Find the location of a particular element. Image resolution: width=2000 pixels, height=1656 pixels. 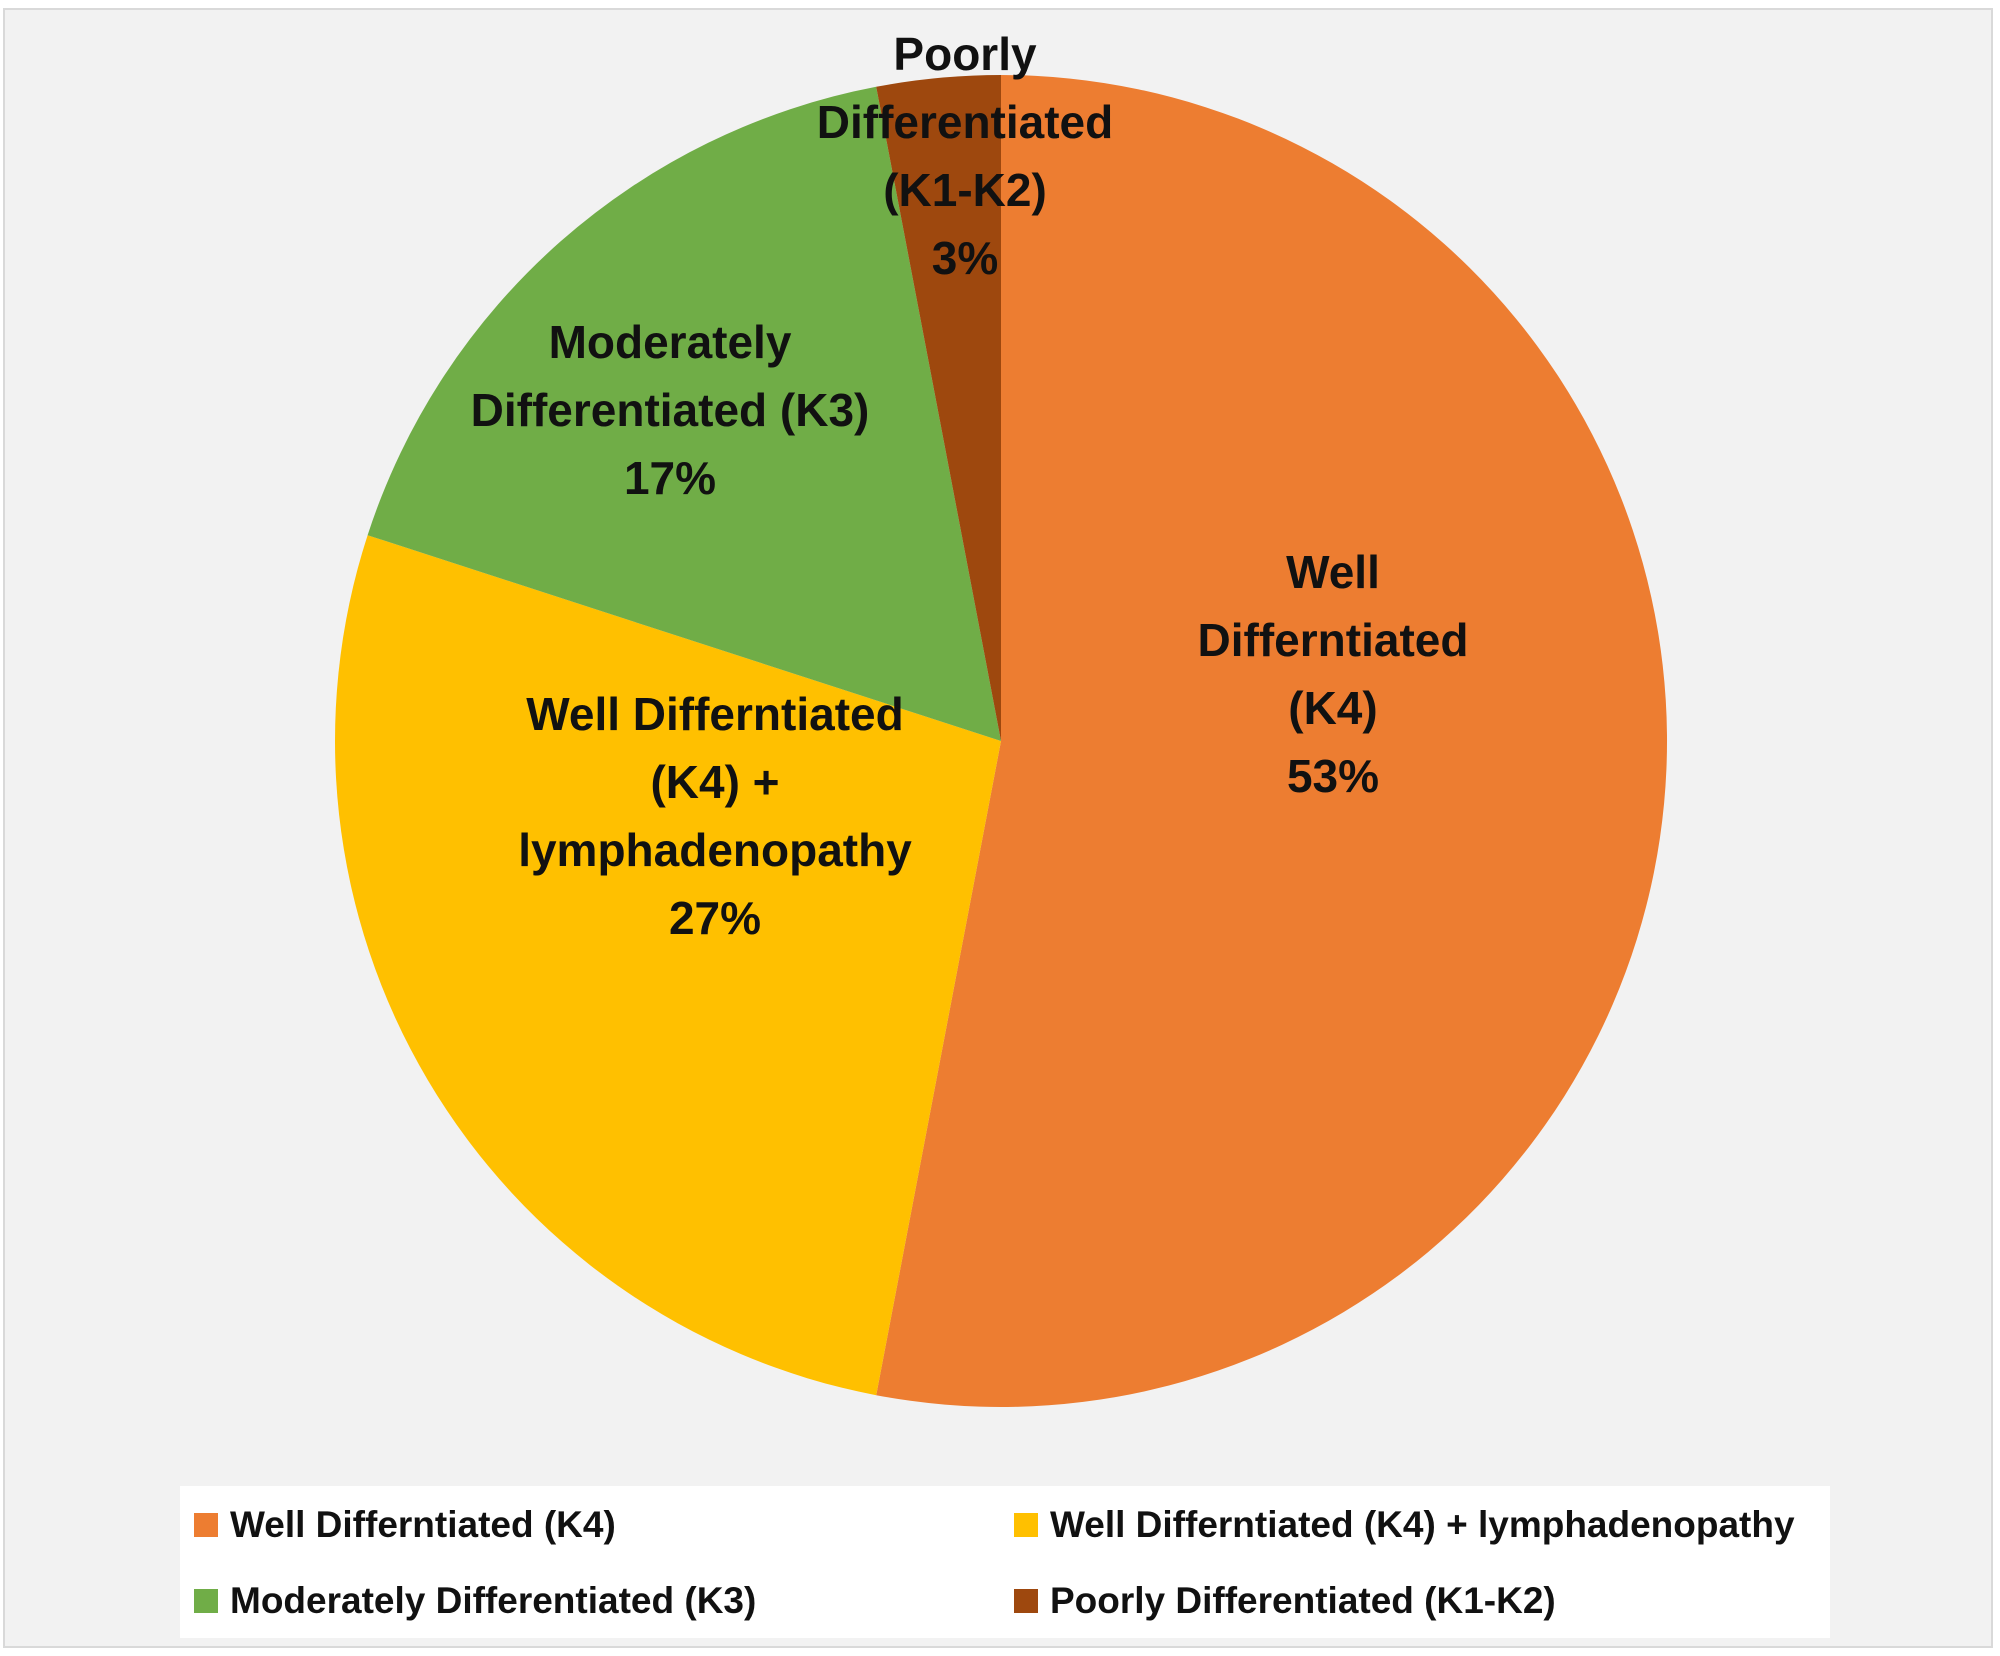

data-label-line: (K4) is located at coordinates (1332, 708).